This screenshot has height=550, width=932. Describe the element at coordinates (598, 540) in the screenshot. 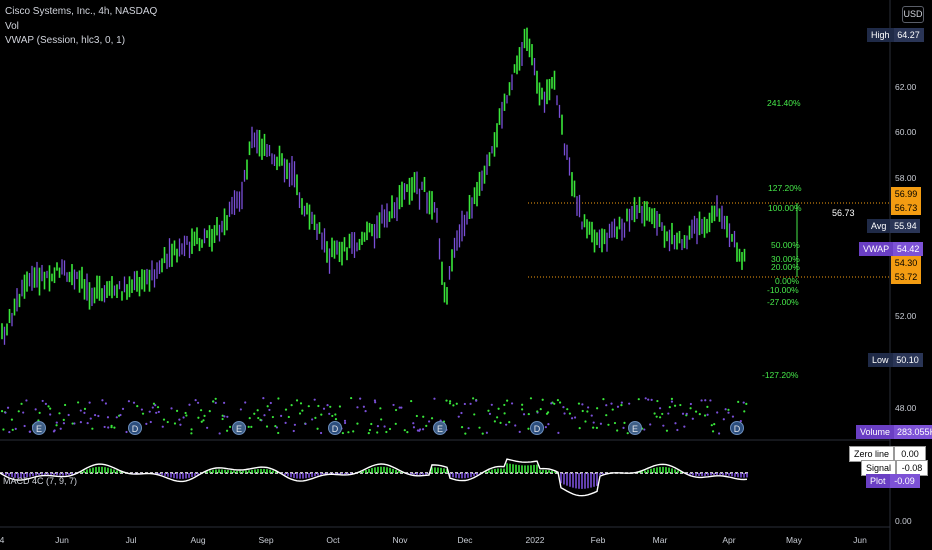

I see `time-tick: Feb` at that location.